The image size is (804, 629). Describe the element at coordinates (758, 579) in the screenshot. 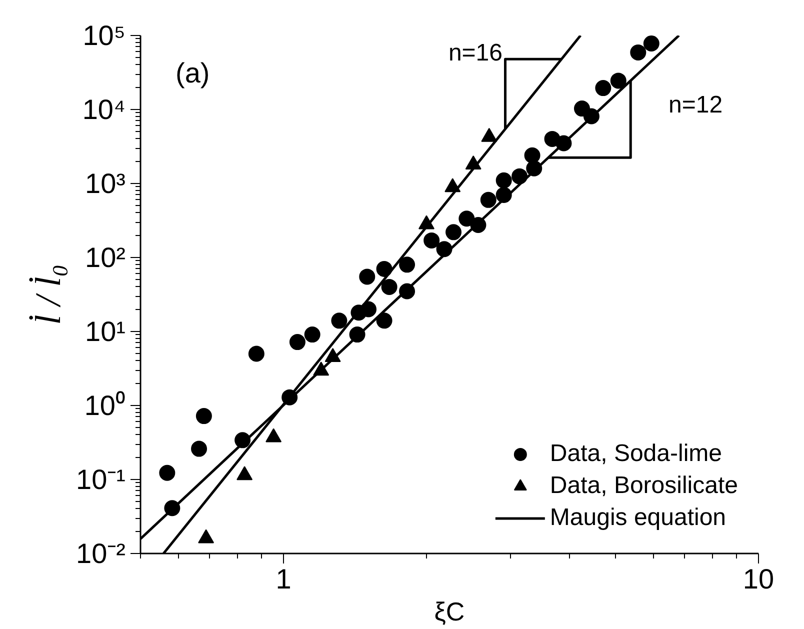

I see `x-tick-label: 10` at that location.